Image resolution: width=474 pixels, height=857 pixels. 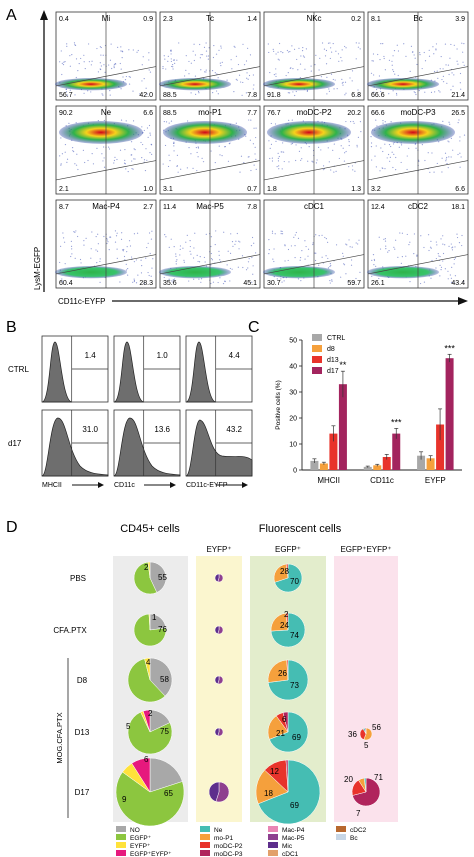 I want to click on pie-slice, so click(x=217, y=630).